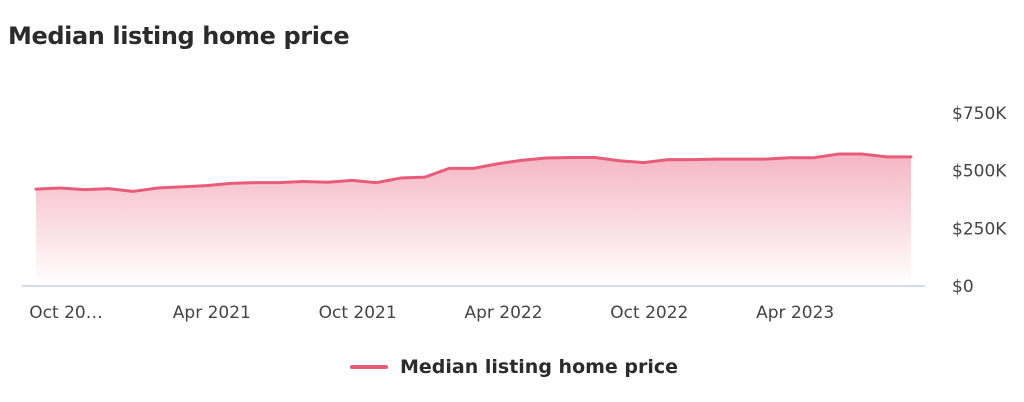  What do you see at coordinates (539, 367) in the screenshot?
I see `legend-label: Median listing home price` at bounding box center [539, 367].